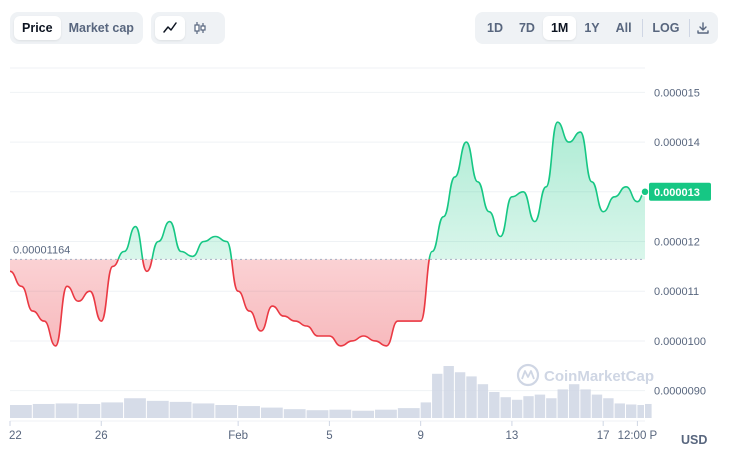 The image size is (750, 455). I want to click on candlestick-chart-icon, so click(200, 28).